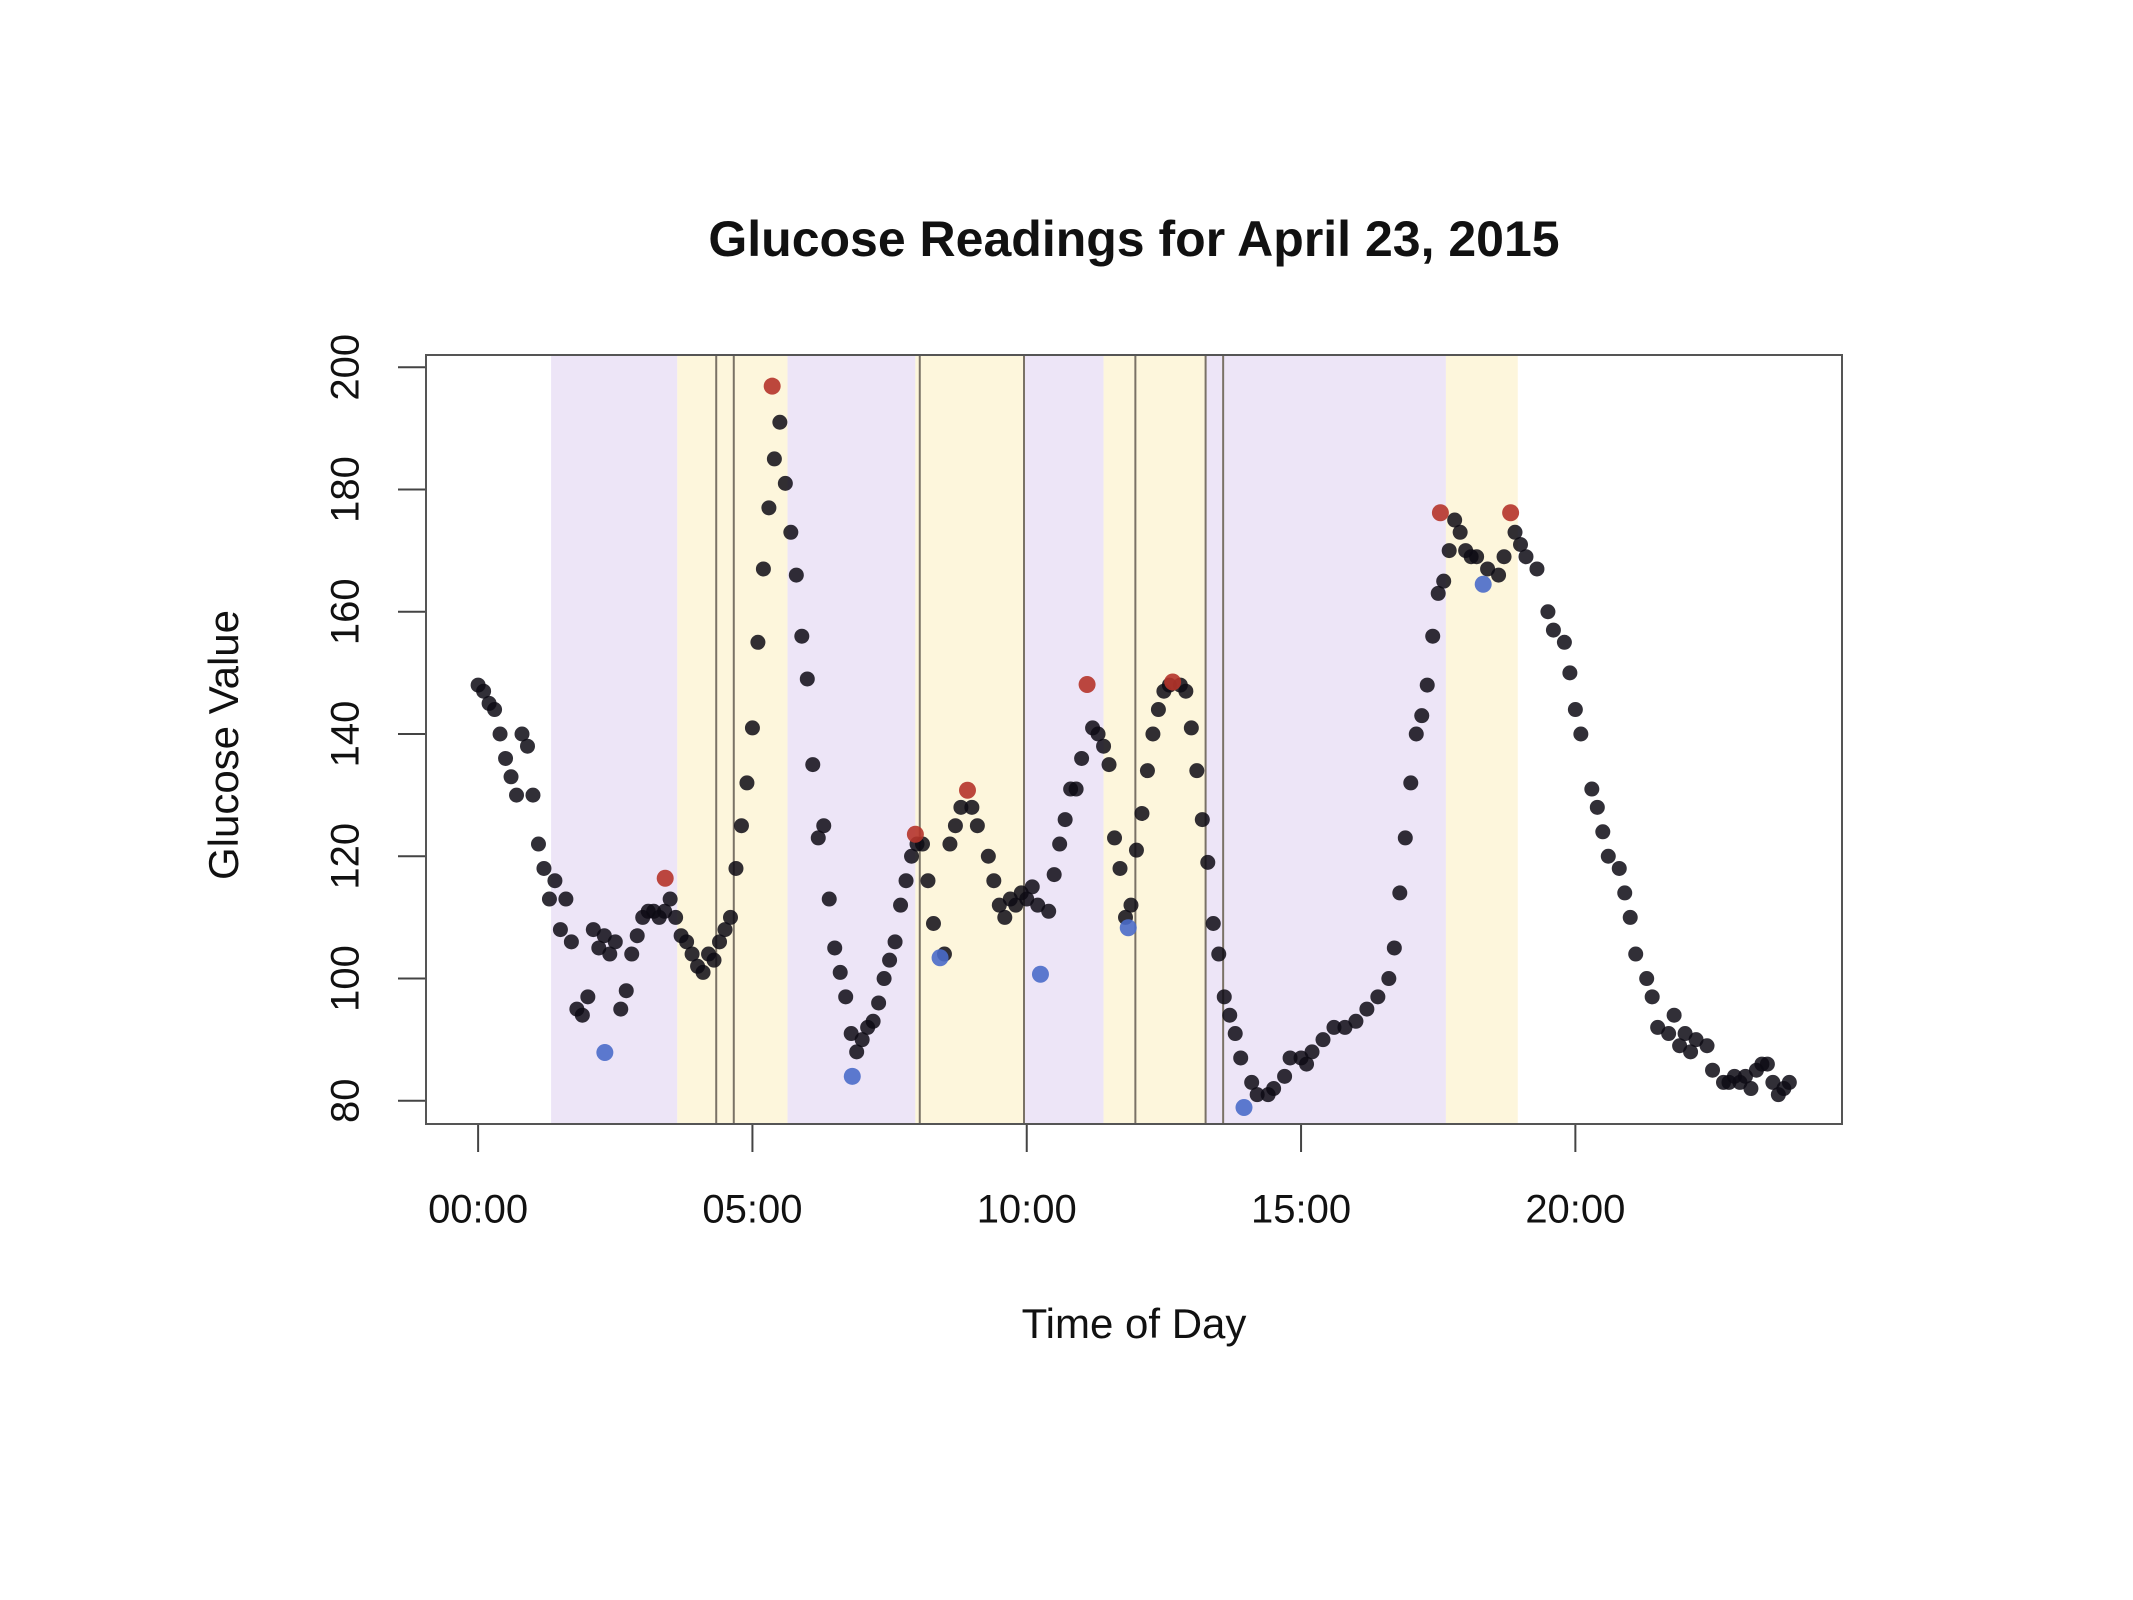 Image resolution: width=2133 pixels, height=1600 pixels. Describe the element at coordinates (346, 1101) in the screenshot. I see `y-tick-label: 80` at that location.